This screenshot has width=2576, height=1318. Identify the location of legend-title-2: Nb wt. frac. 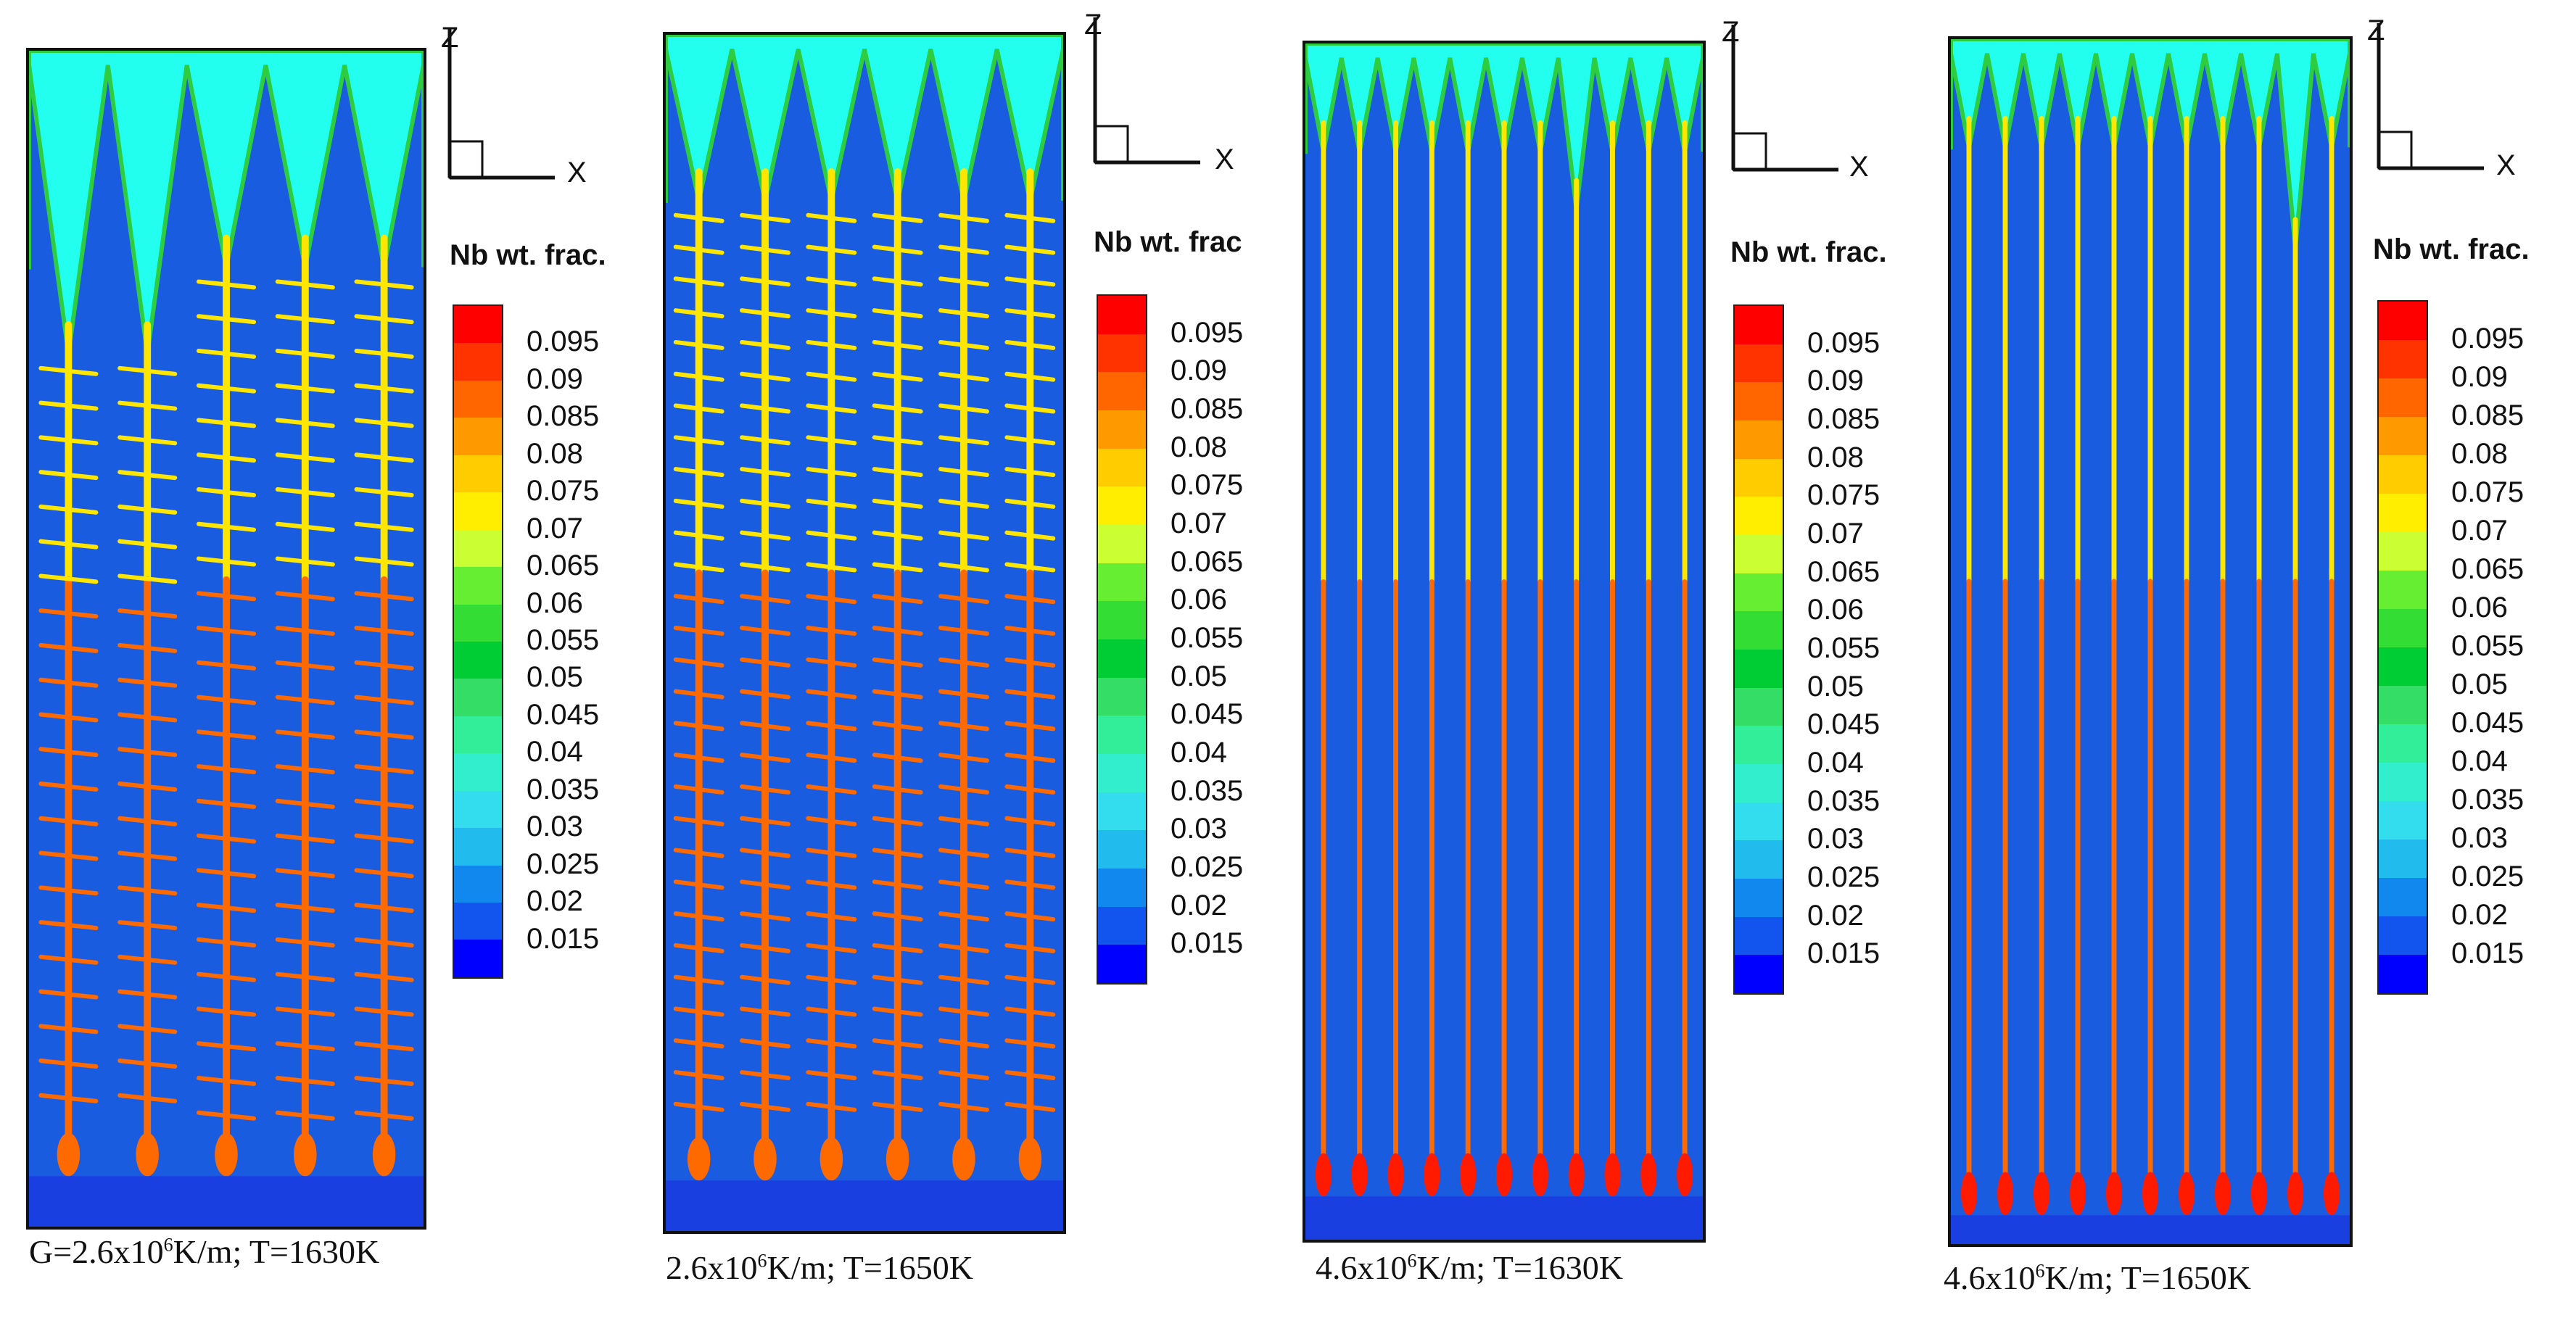
(1168, 242).